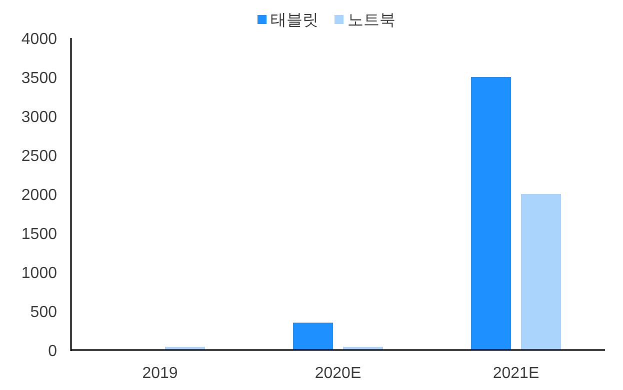 The image size is (623, 390). What do you see at coordinates (39, 195) in the screenshot?
I see `y-tick-label: 2000` at bounding box center [39, 195].